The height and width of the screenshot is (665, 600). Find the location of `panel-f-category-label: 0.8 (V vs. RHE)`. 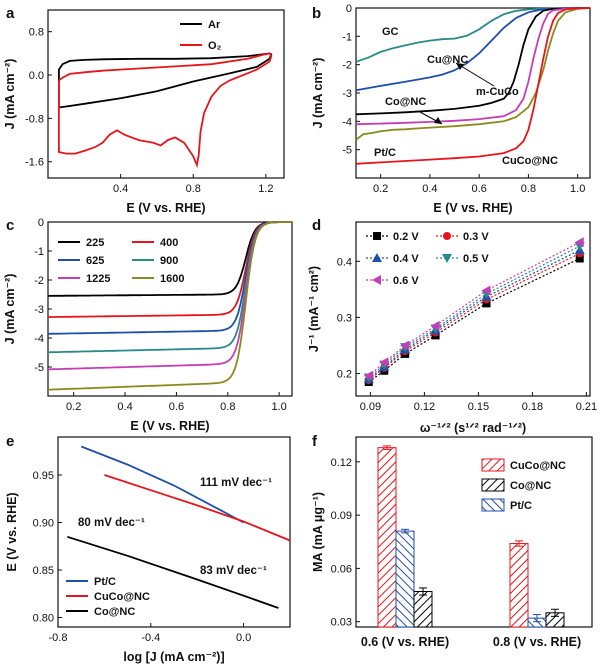

panel-f-category-label: 0.8 (V vs. RHE) is located at coordinates (537, 642).